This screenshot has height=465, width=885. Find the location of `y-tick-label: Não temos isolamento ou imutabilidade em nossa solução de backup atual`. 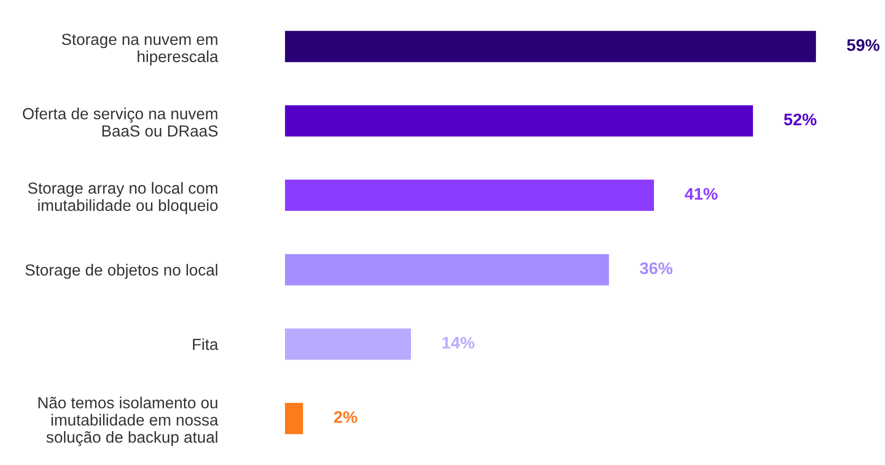

y-tick-label: Não temos isolamento ou imutabilidade em nossa solução de backup atual is located at coordinates (128, 421).